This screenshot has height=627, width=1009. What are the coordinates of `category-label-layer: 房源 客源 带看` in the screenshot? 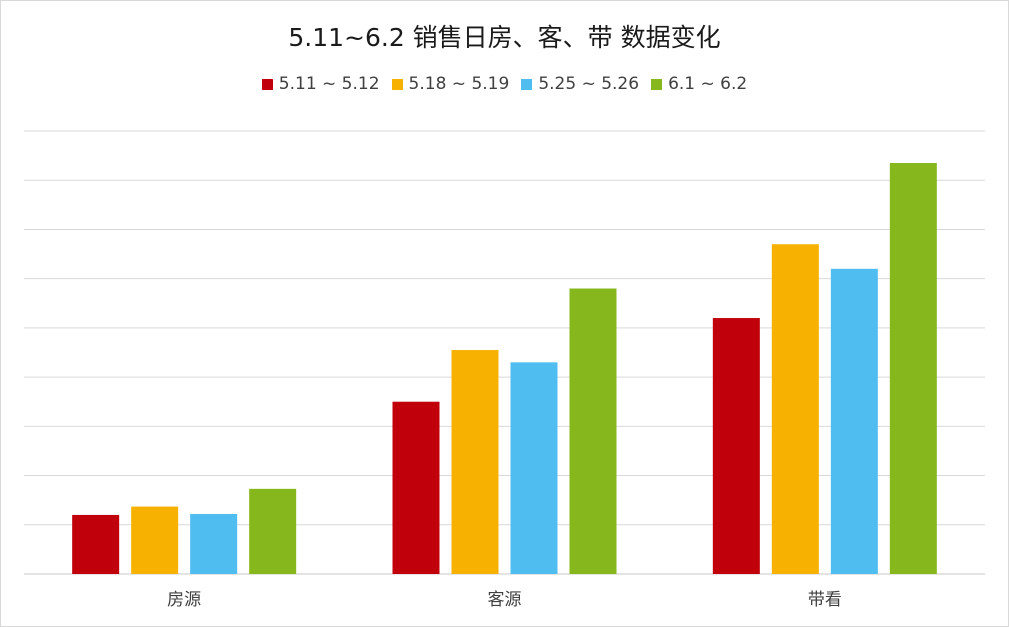 It's located at (504, 600).